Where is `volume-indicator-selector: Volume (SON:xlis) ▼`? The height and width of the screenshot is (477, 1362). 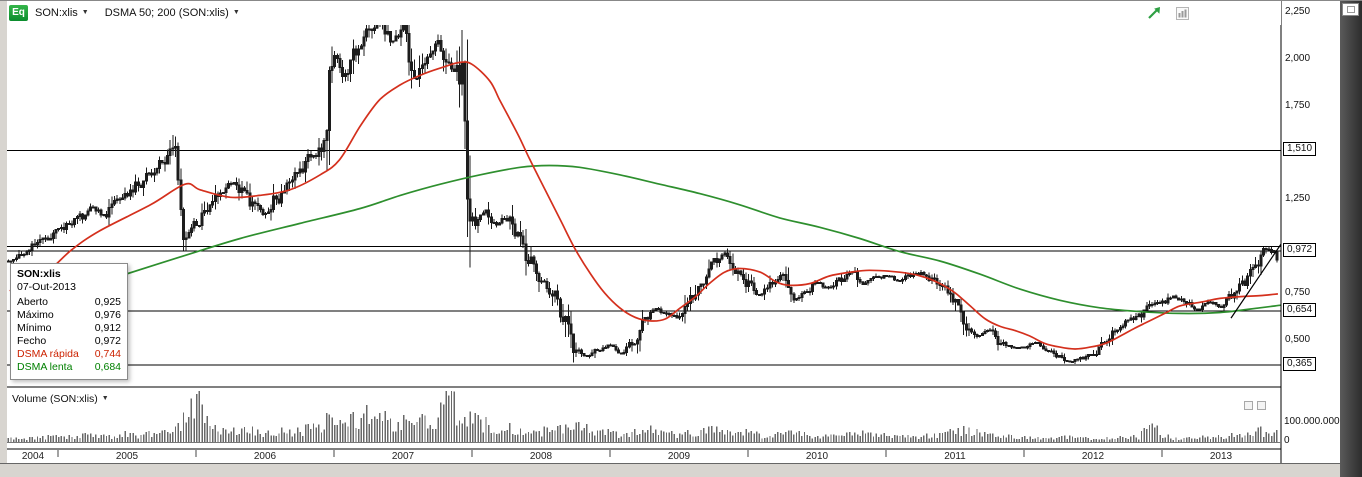
volume-indicator-selector: Volume (SON:xlis) ▼ is located at coordinates (60, 399).